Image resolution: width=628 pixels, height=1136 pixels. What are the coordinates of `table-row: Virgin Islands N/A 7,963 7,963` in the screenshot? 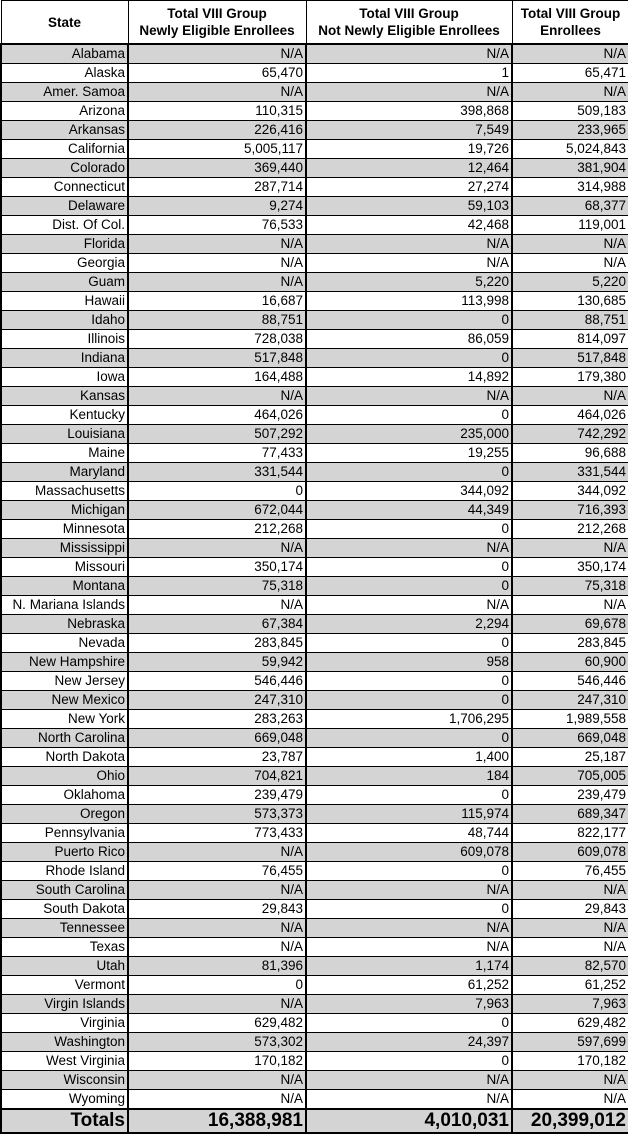 It's located at (314, 1004).